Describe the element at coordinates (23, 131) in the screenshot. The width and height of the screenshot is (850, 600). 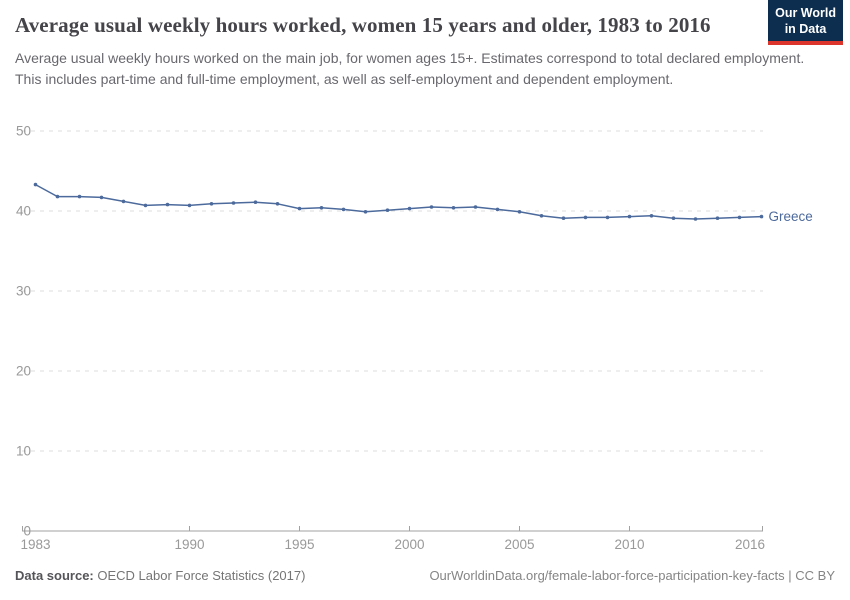
I see `y-tick-label: 50` at that location.